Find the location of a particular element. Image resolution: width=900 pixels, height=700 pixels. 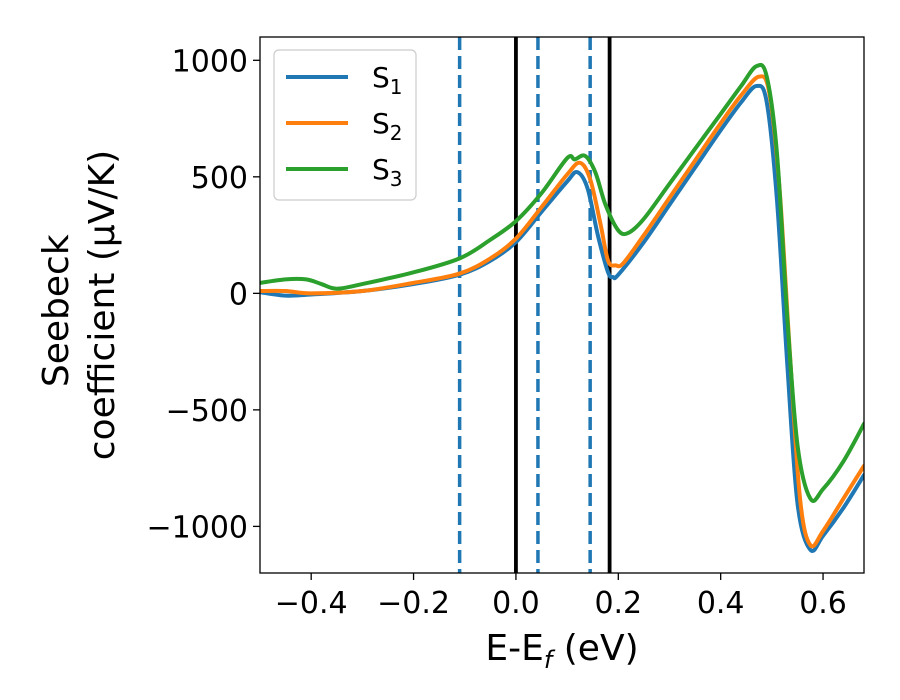

y-axis-label-line1: Seebeck is located at coordinates (56, 310).